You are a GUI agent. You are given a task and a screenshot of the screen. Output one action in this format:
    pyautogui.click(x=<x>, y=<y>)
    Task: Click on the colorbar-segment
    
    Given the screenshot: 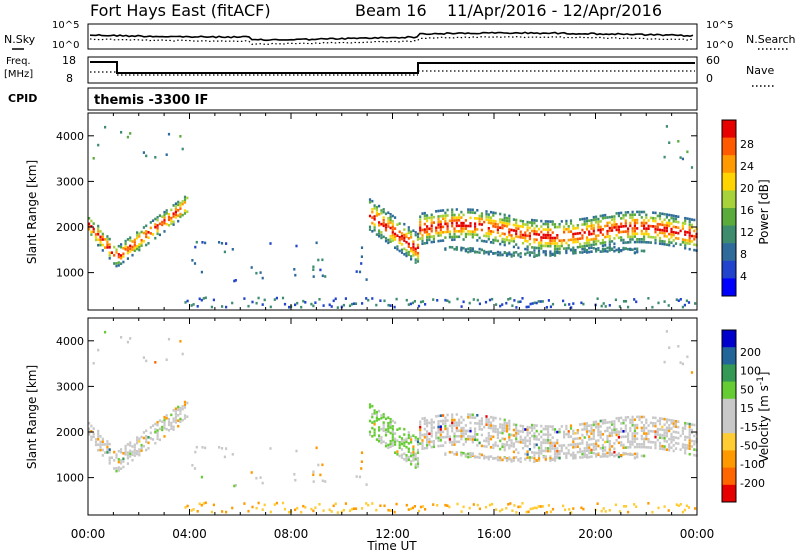 What is the action you would take?
    pyautogui.click(x=729, y=442)
    